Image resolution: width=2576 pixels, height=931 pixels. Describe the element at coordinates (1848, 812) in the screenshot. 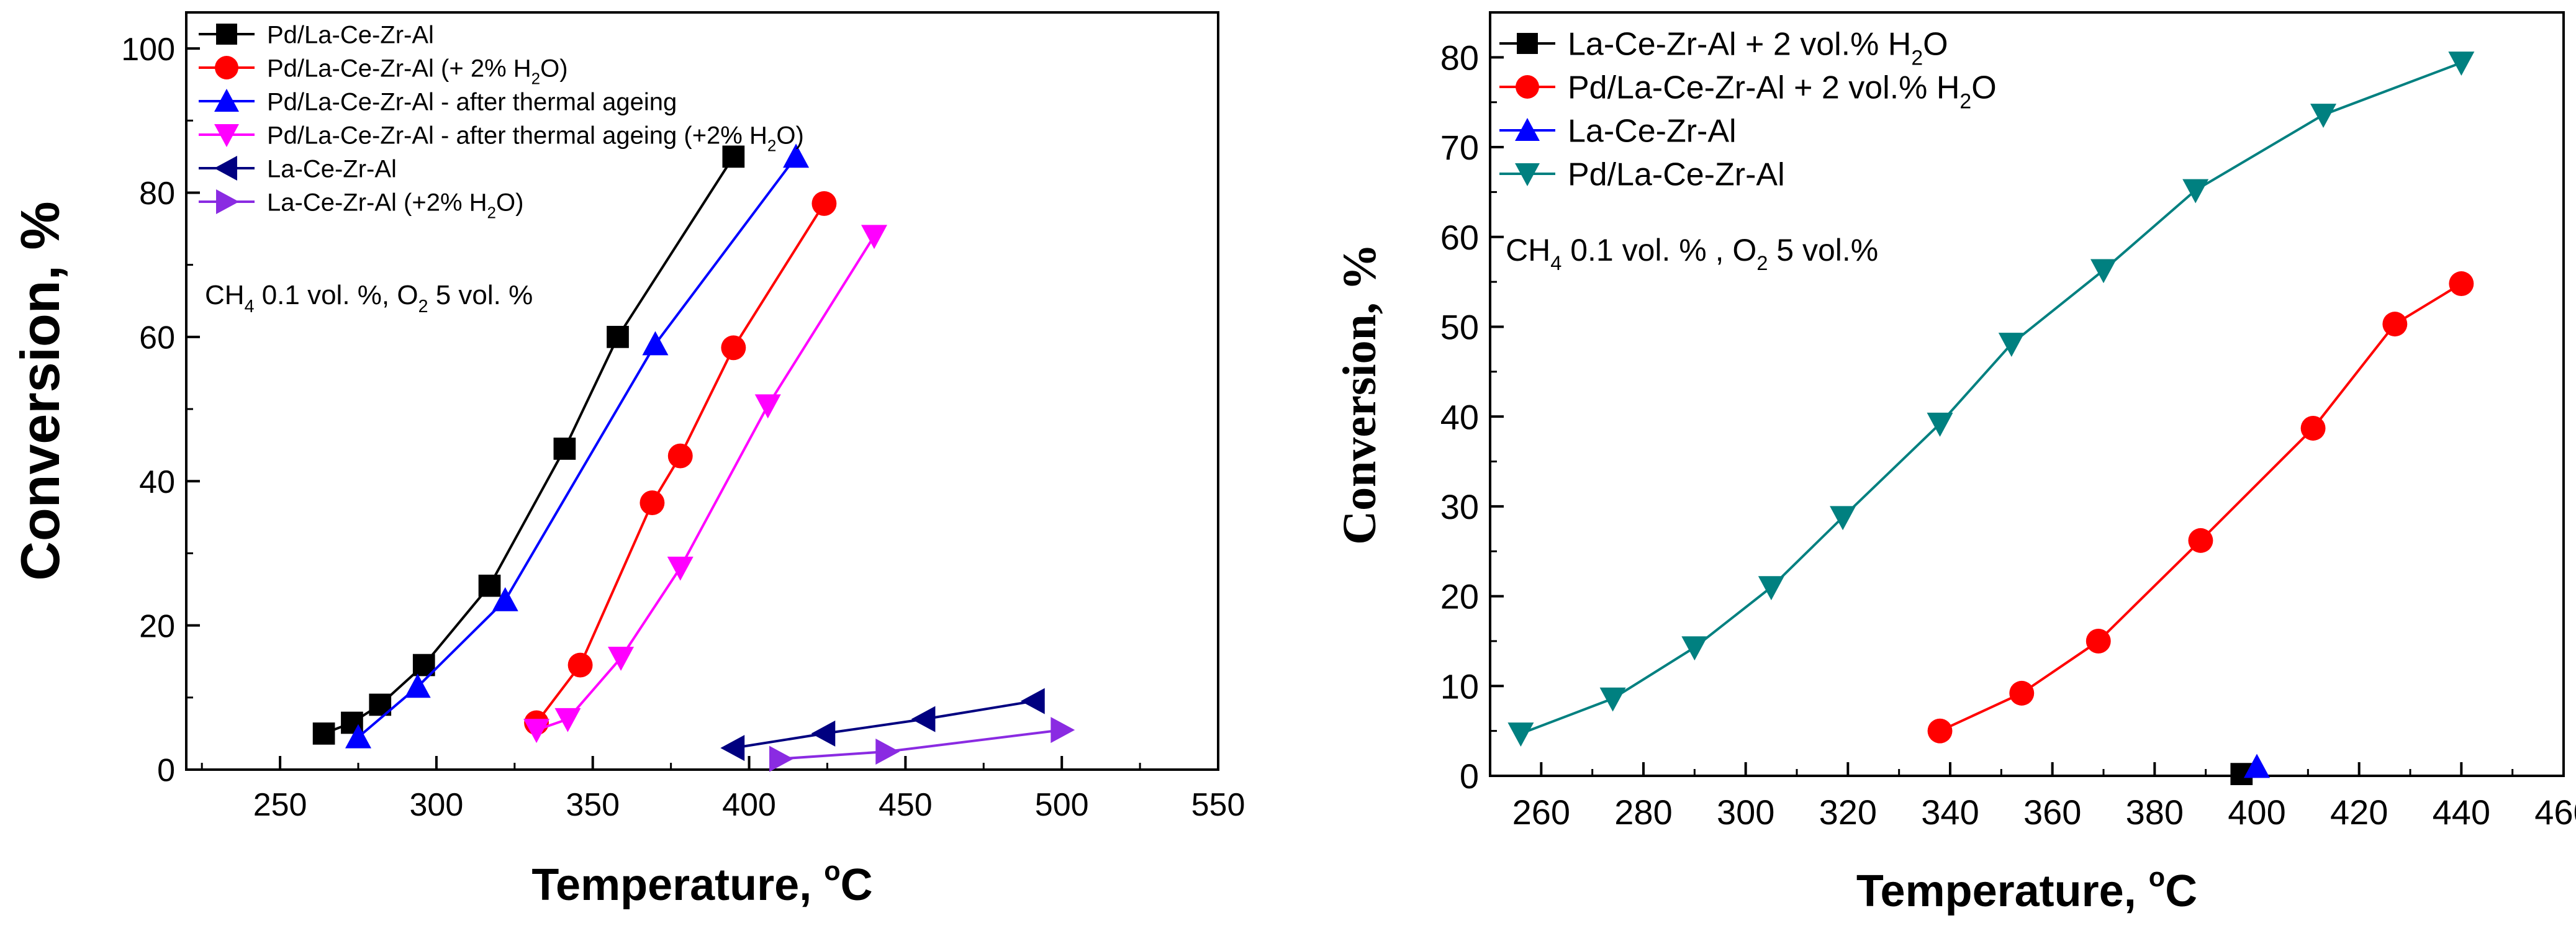

I see `x-tick-label: 320` at that location.